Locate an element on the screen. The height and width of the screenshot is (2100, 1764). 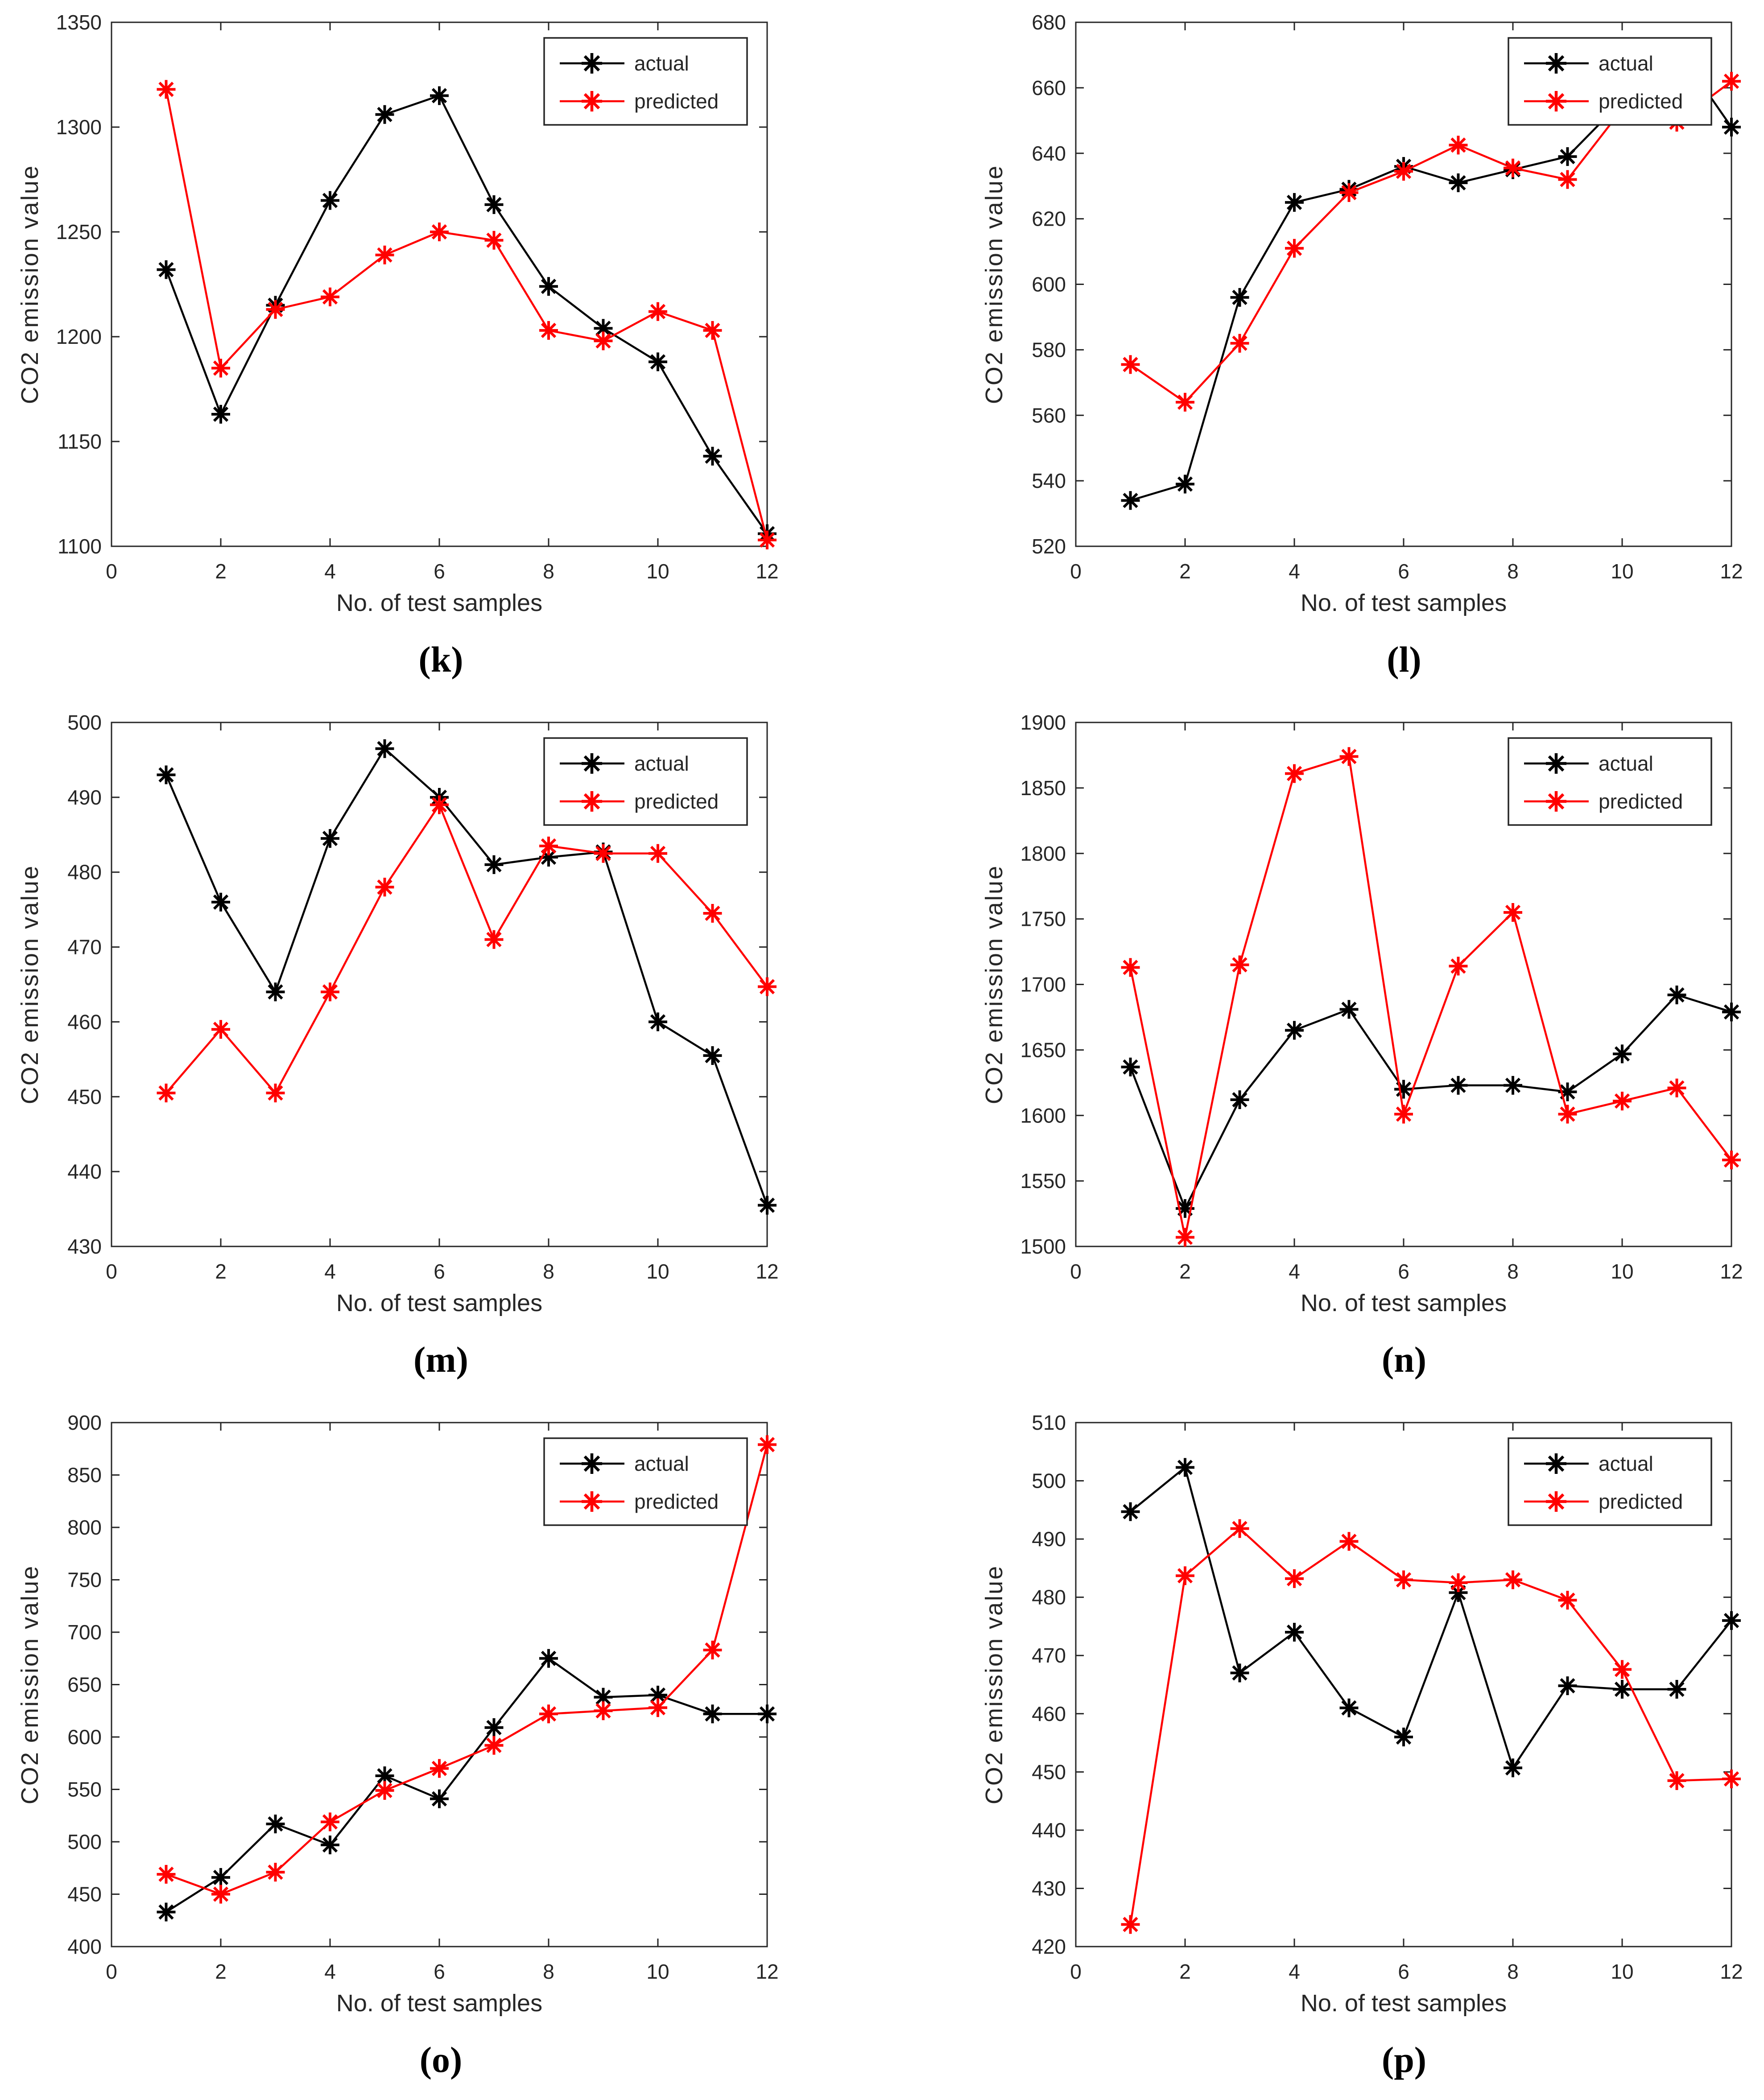
svg-text: 1650 is located at coordinates (1043, 1049).